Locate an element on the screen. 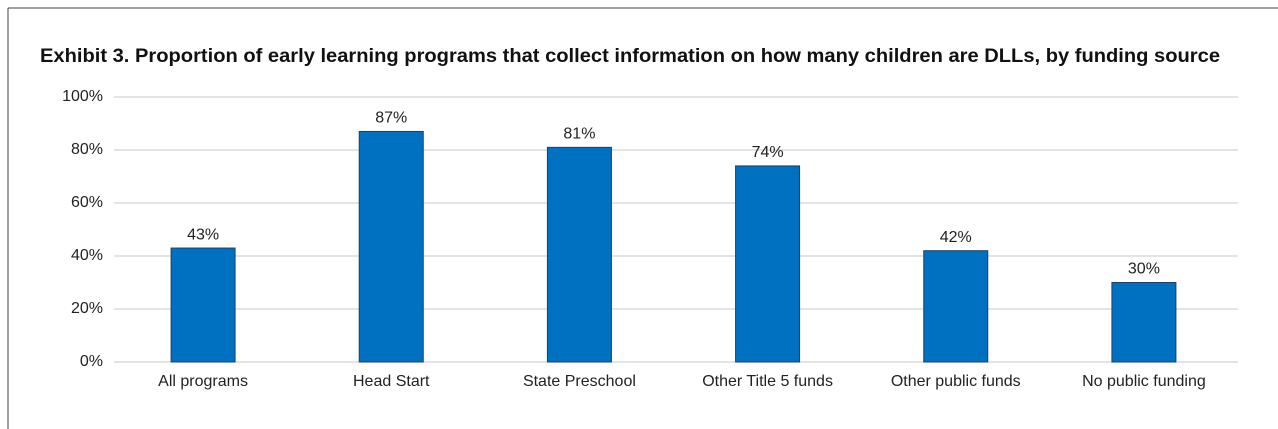 This screenshot has height=429, width=1278. data-label: 43% is located at coordinates (203, 234).